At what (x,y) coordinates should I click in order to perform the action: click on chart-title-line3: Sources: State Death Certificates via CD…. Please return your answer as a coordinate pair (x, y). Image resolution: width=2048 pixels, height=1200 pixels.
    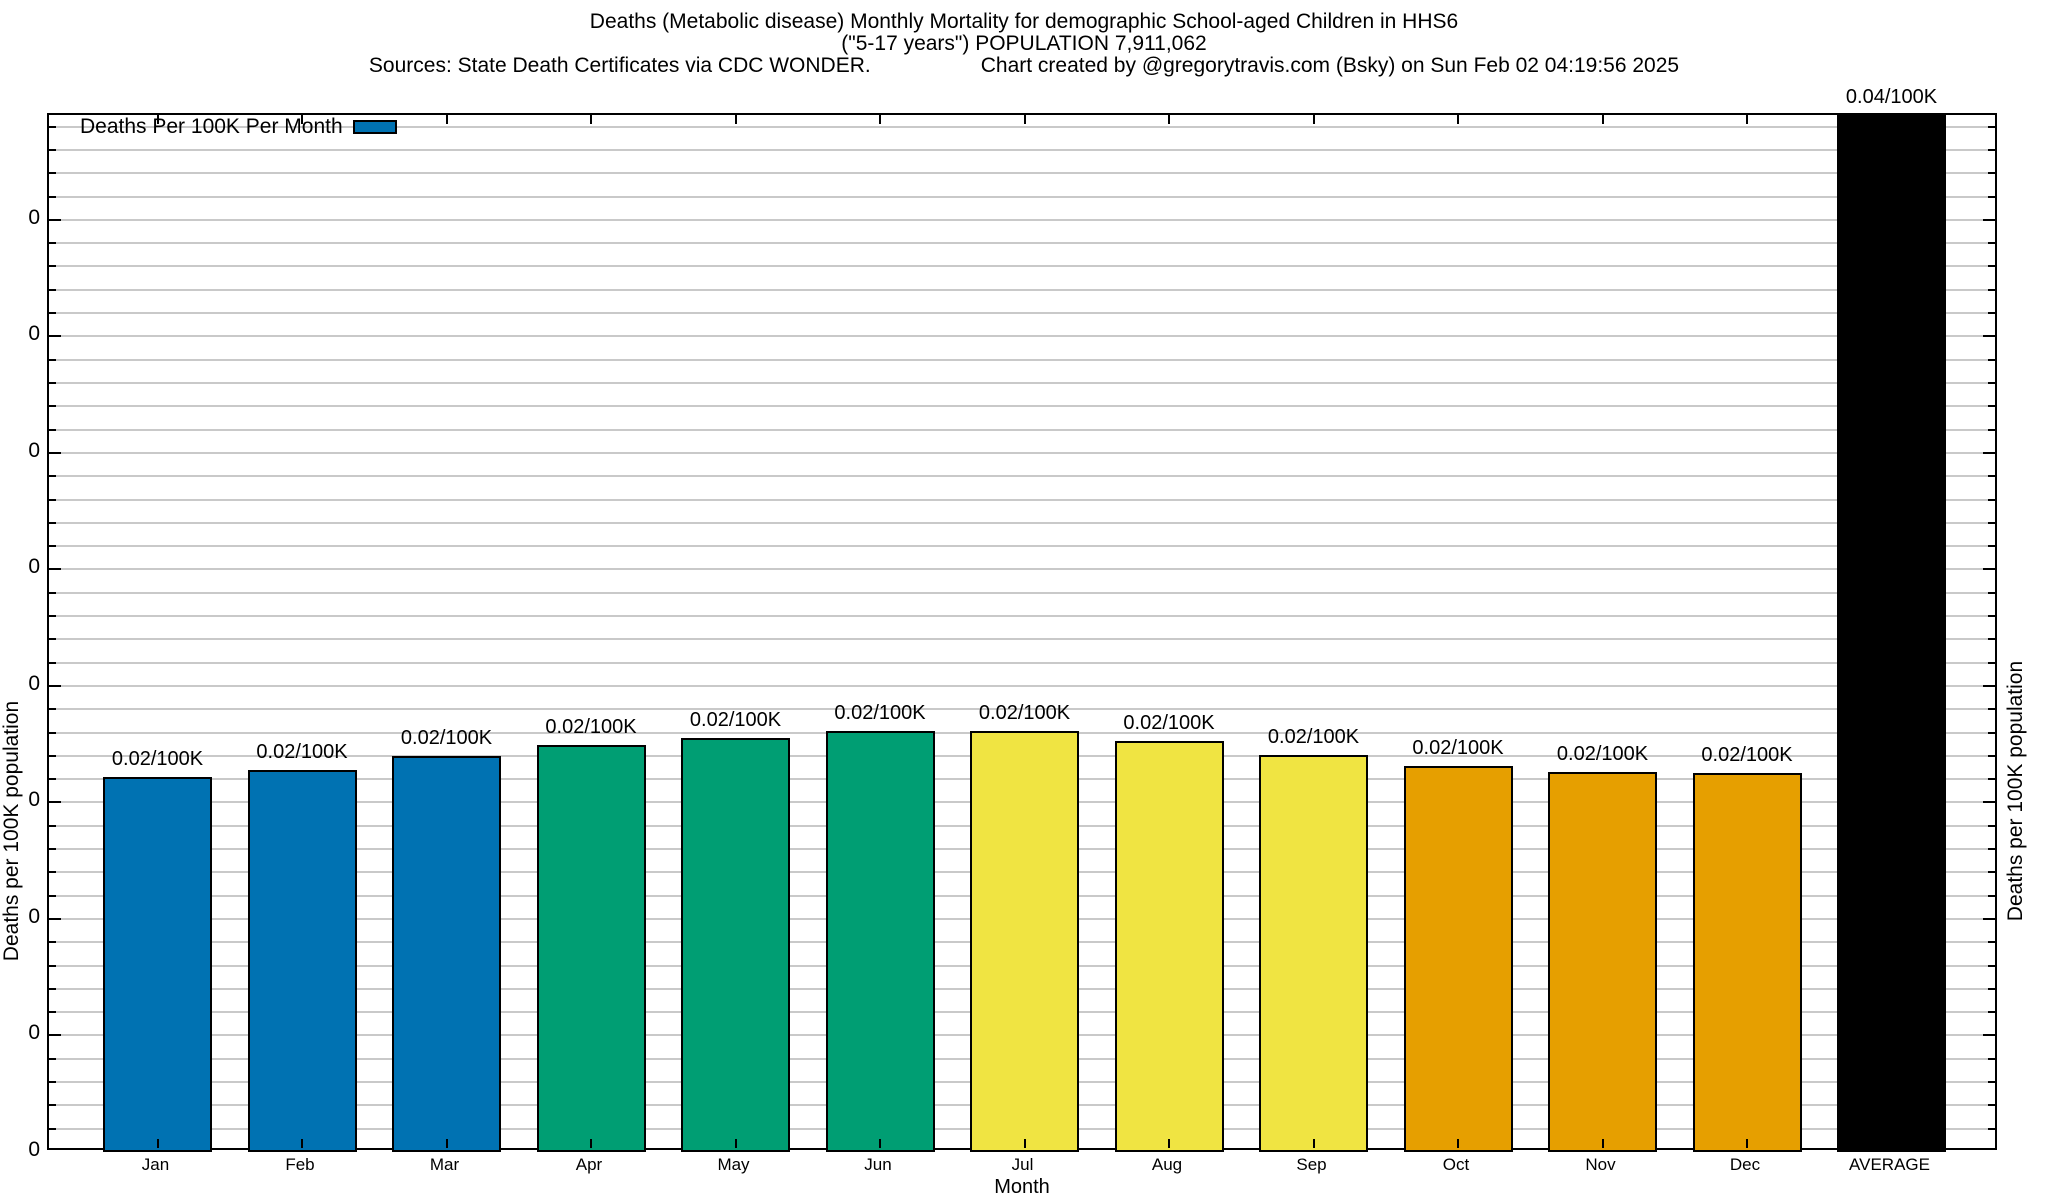
    Looking at the image, I should click on (1024, 66).